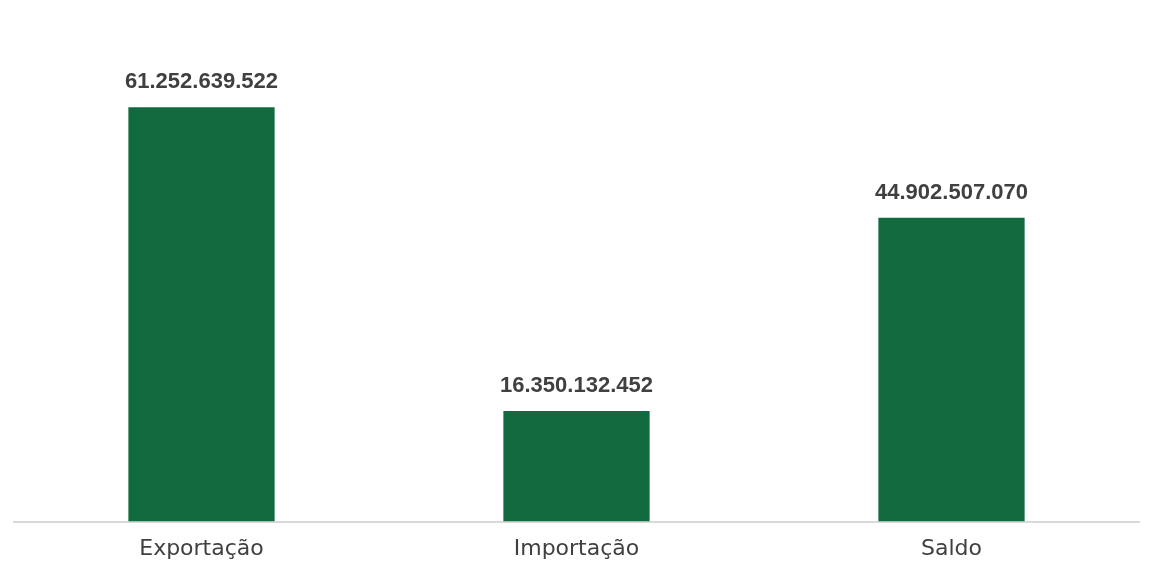  Describe the element at coordinates (951, 191) in the screenshot. I see `data-label: 44.902.507.070` at that location.